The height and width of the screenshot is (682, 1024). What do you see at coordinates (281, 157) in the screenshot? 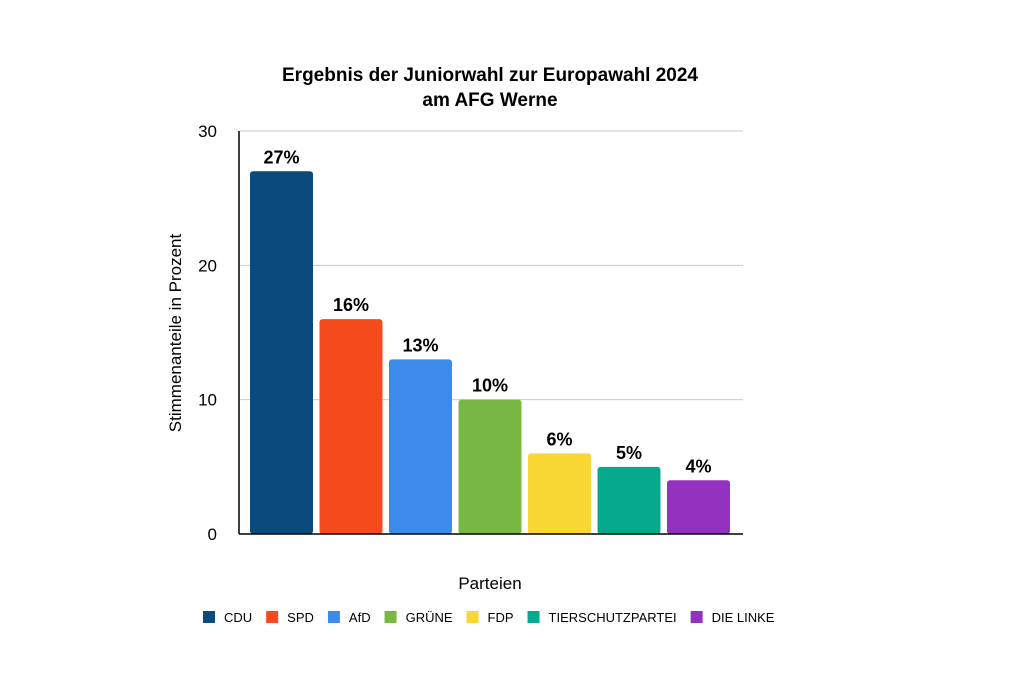
I see `data-label: 27%` at bounding box center [281, 157].